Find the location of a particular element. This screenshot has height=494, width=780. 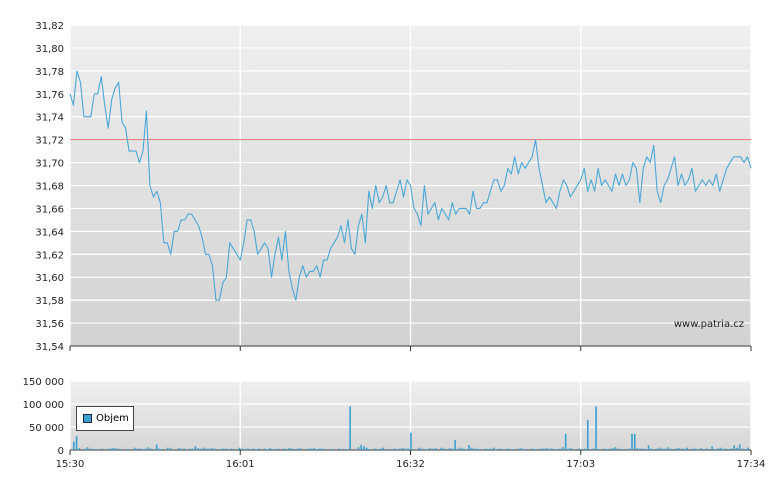

price-y-tick-label: 31,54 is located at coordinates (49, 347).